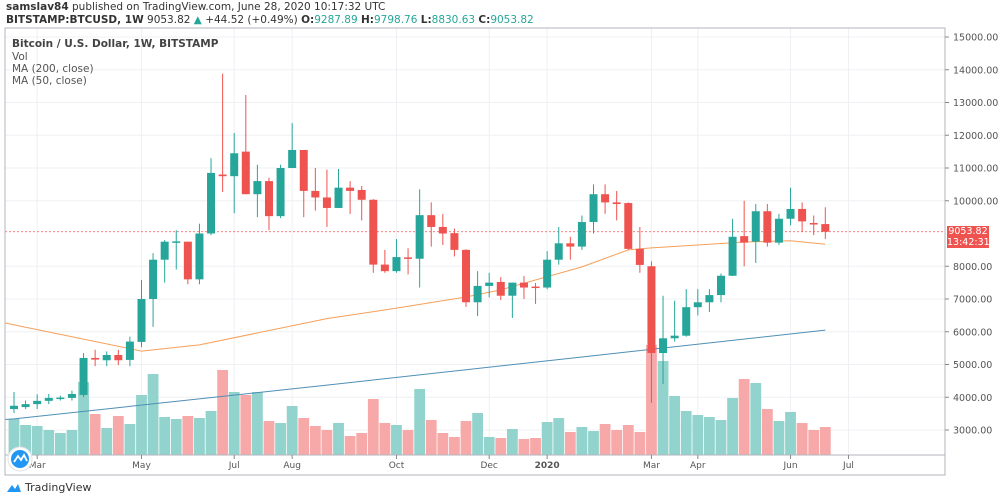  I want to click on author-link: samslav84, so click(37, 7).